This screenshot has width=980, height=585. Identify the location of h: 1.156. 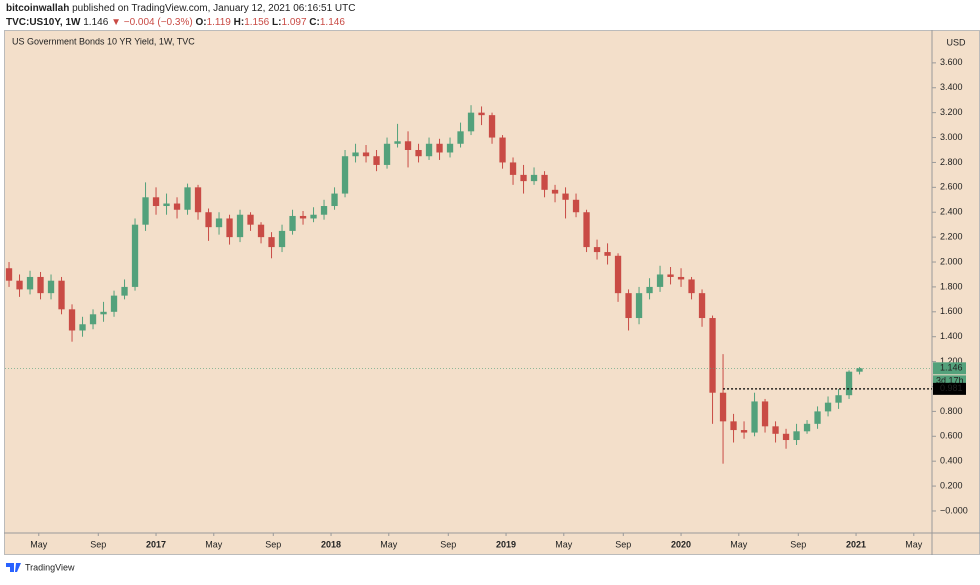
(256, 22).